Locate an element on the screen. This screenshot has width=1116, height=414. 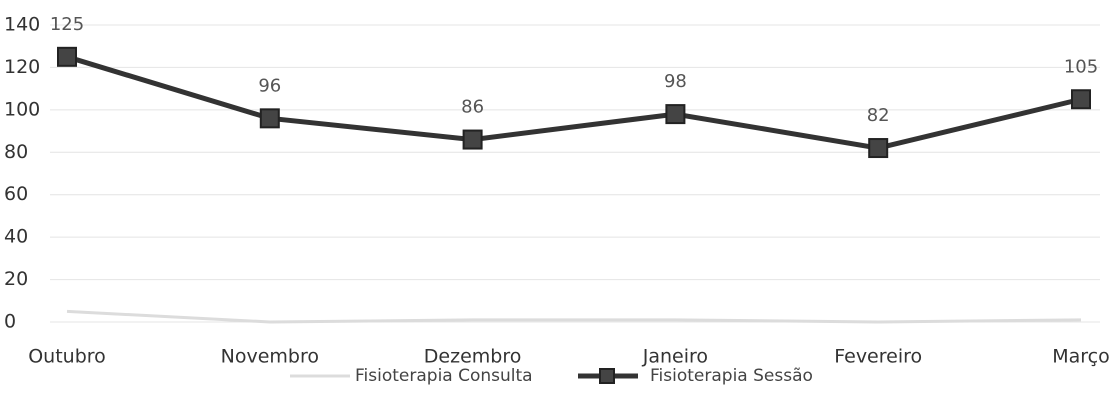
data-label: 125 is located at coordinates (67, 24).